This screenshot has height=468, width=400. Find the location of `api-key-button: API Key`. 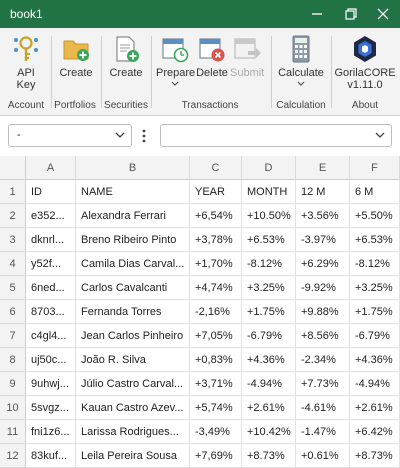

api-key-button: API Key is located at coordinates (26, 62).